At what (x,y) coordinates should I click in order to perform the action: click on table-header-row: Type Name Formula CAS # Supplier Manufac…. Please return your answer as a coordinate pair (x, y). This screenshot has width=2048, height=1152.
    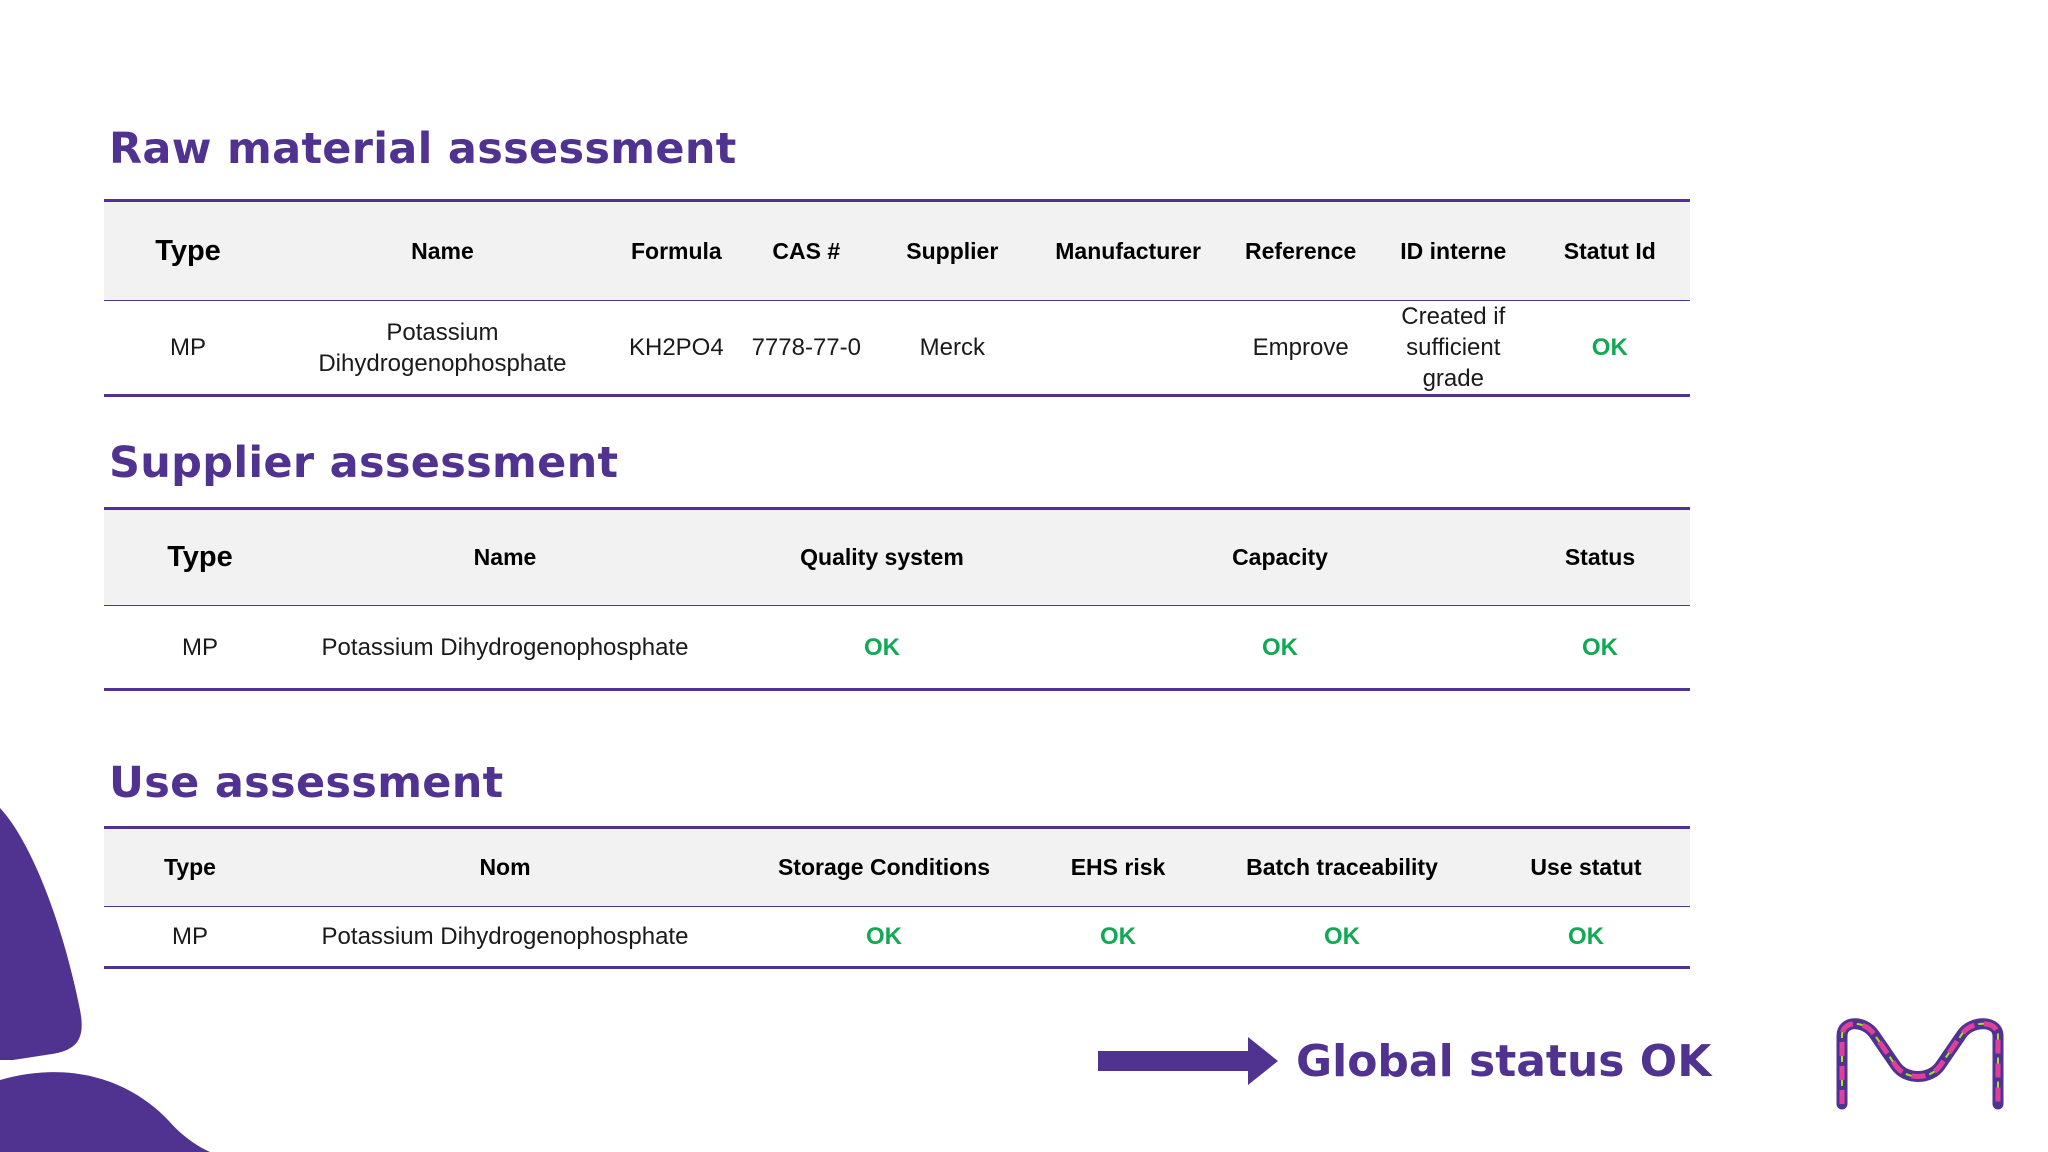
    Looking at the image, I should click on (897, 250).